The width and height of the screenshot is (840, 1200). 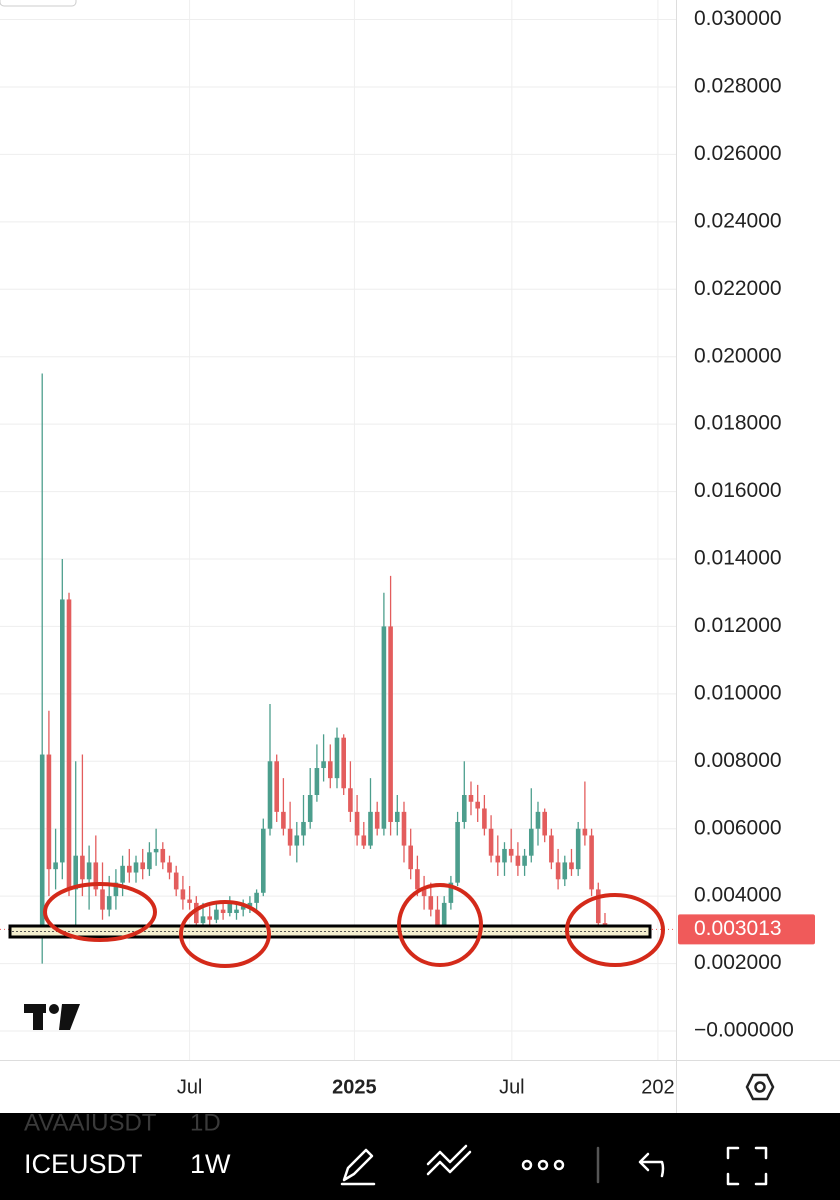 I want to click on y-tick-label: −0.000000, so click(x=744, y=1030).